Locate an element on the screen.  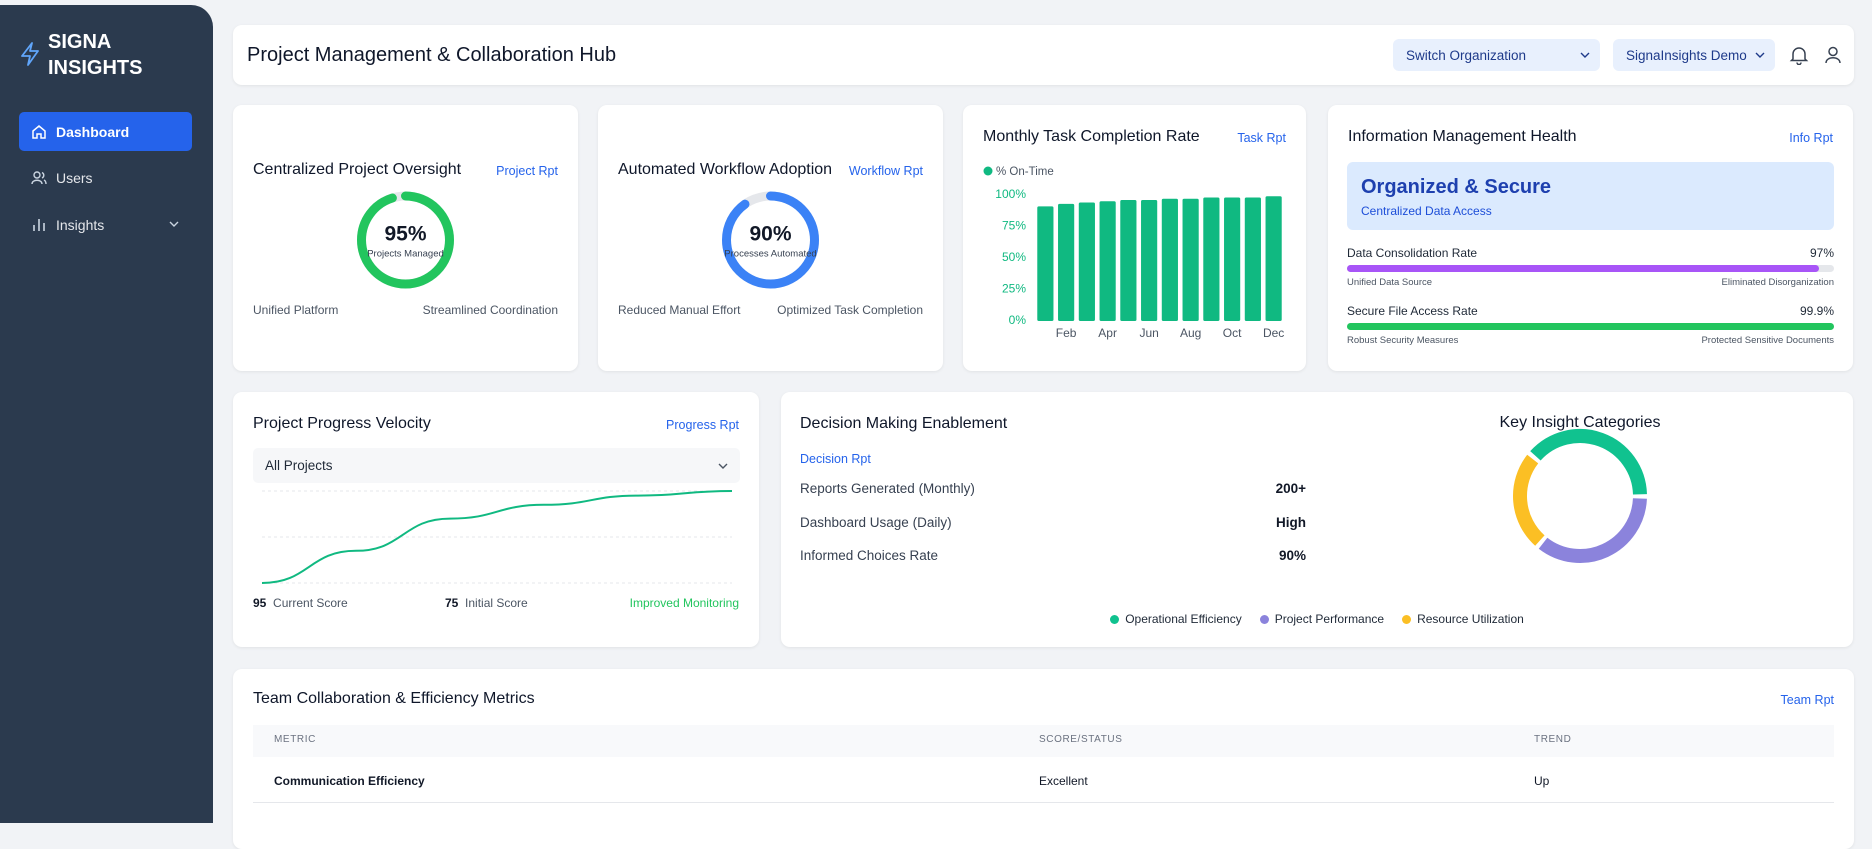
card-title: Decision Making Enablement is located at coordinates (904, 423).